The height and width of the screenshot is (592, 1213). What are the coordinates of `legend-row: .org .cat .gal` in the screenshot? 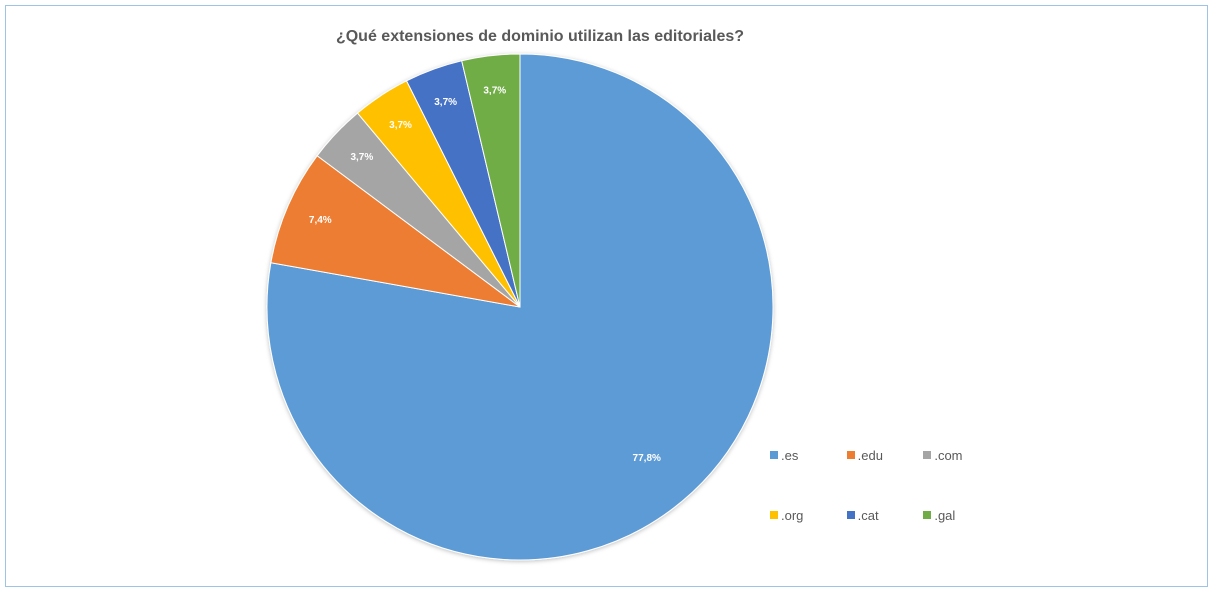 It's located at (885, 515).